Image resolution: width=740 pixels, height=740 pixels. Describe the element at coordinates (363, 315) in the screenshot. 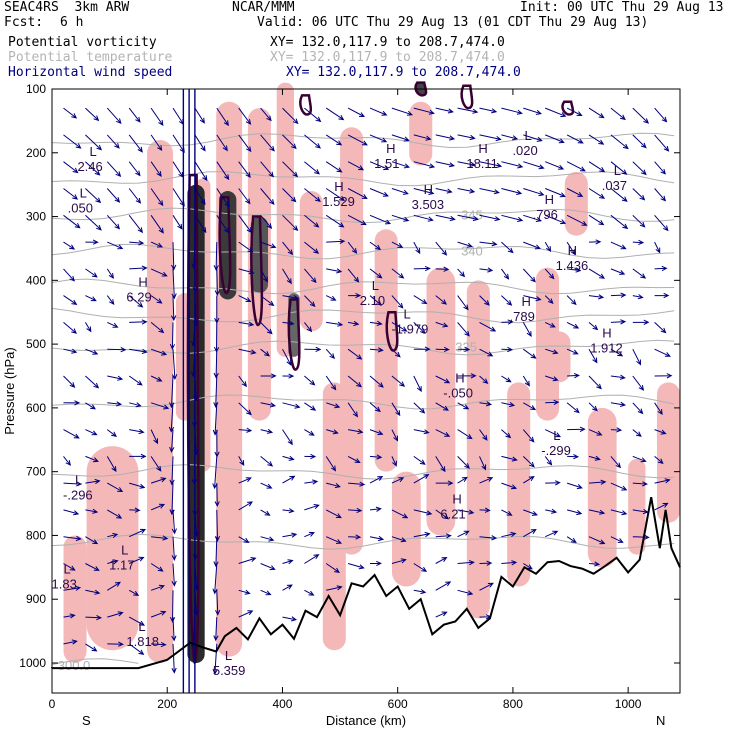

I see `theta-contour-line` at that location.